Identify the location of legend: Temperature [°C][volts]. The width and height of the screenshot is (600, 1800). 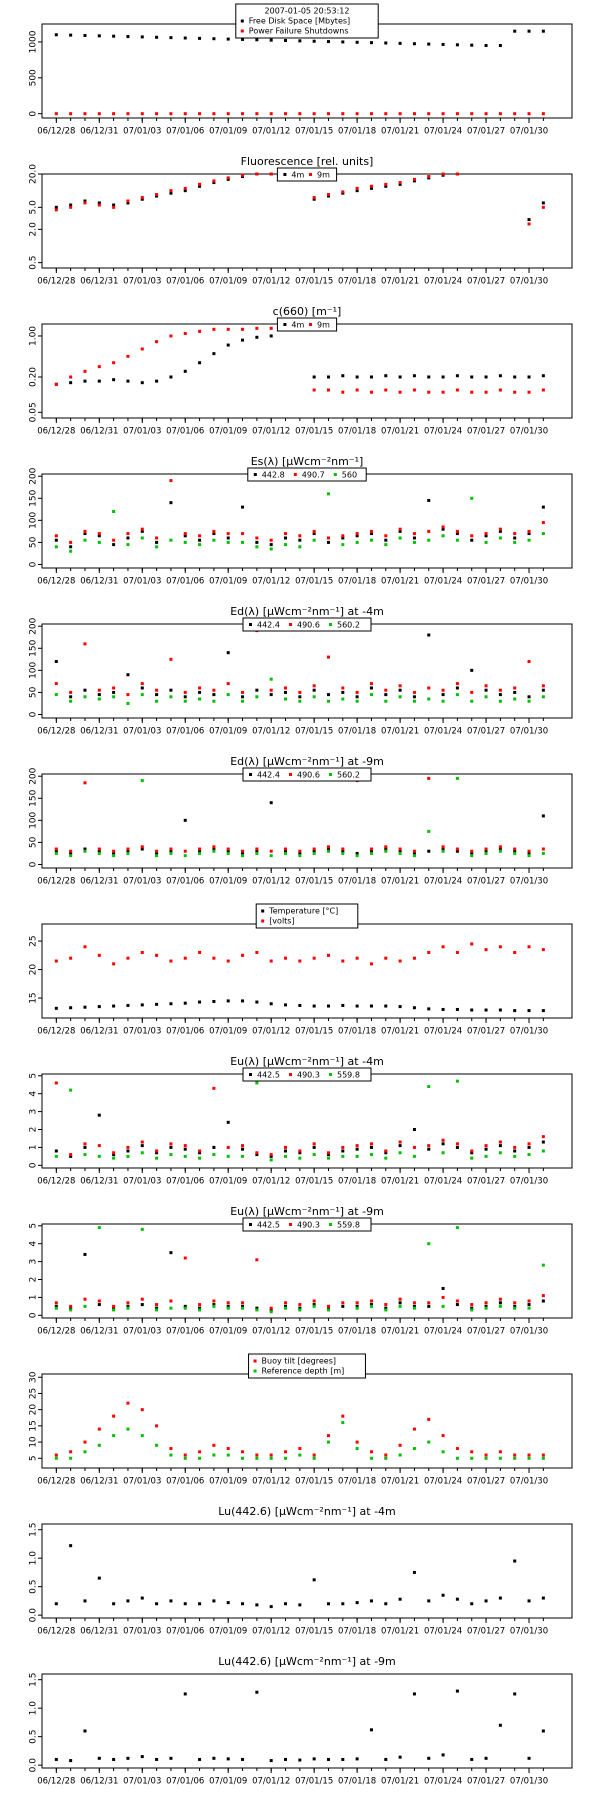
(307, 916).